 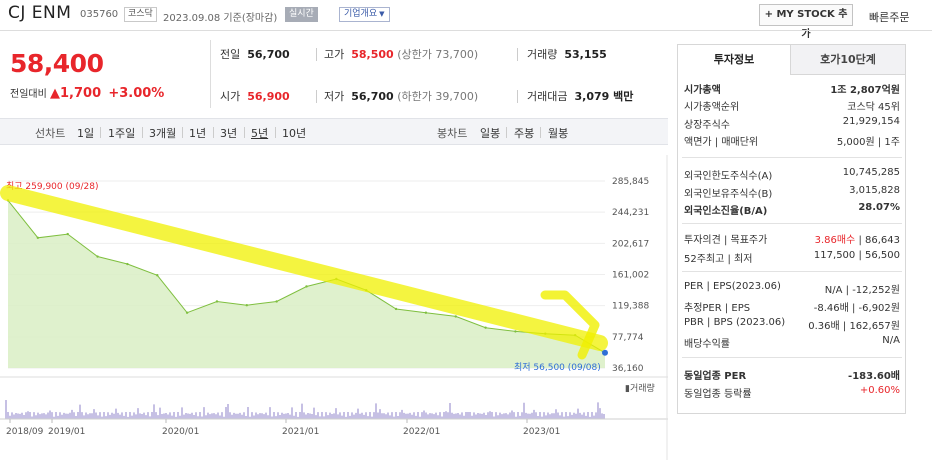 I want to click on info-row: 상장주식수 21,929,154, so click(x=792, y=124).